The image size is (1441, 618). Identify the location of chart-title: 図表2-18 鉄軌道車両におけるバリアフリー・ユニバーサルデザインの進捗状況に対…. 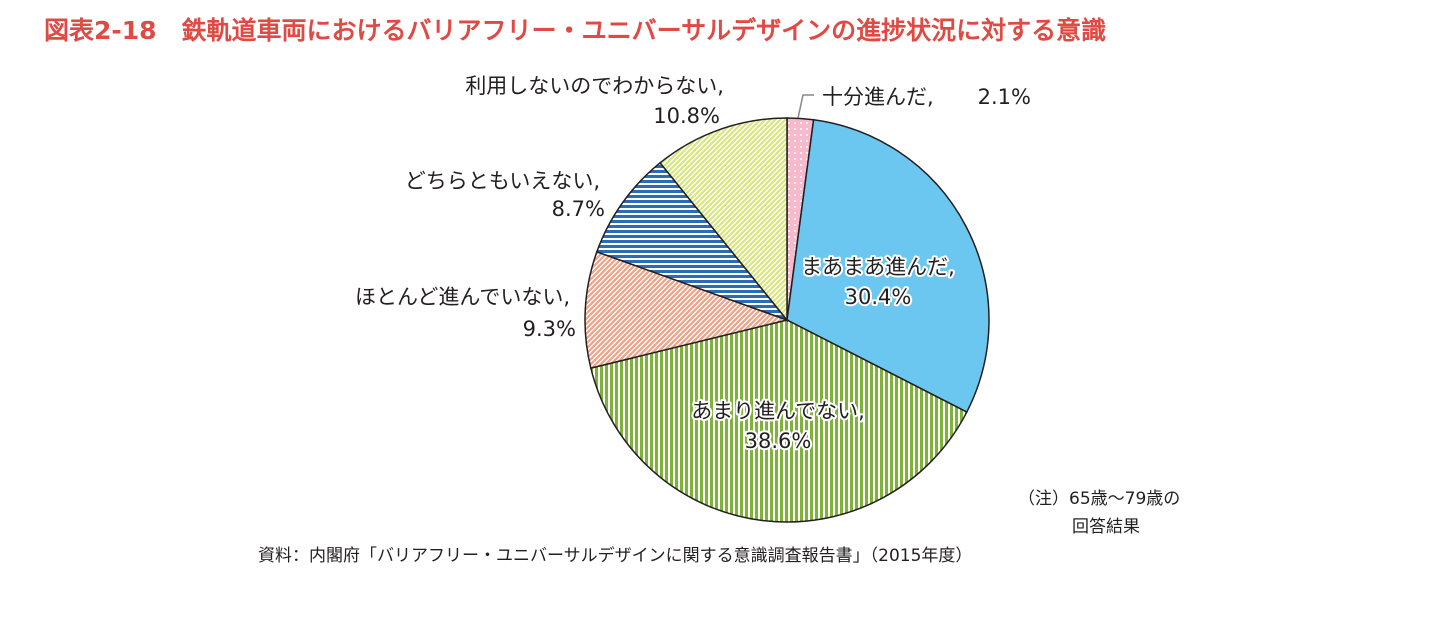
(575, 30).